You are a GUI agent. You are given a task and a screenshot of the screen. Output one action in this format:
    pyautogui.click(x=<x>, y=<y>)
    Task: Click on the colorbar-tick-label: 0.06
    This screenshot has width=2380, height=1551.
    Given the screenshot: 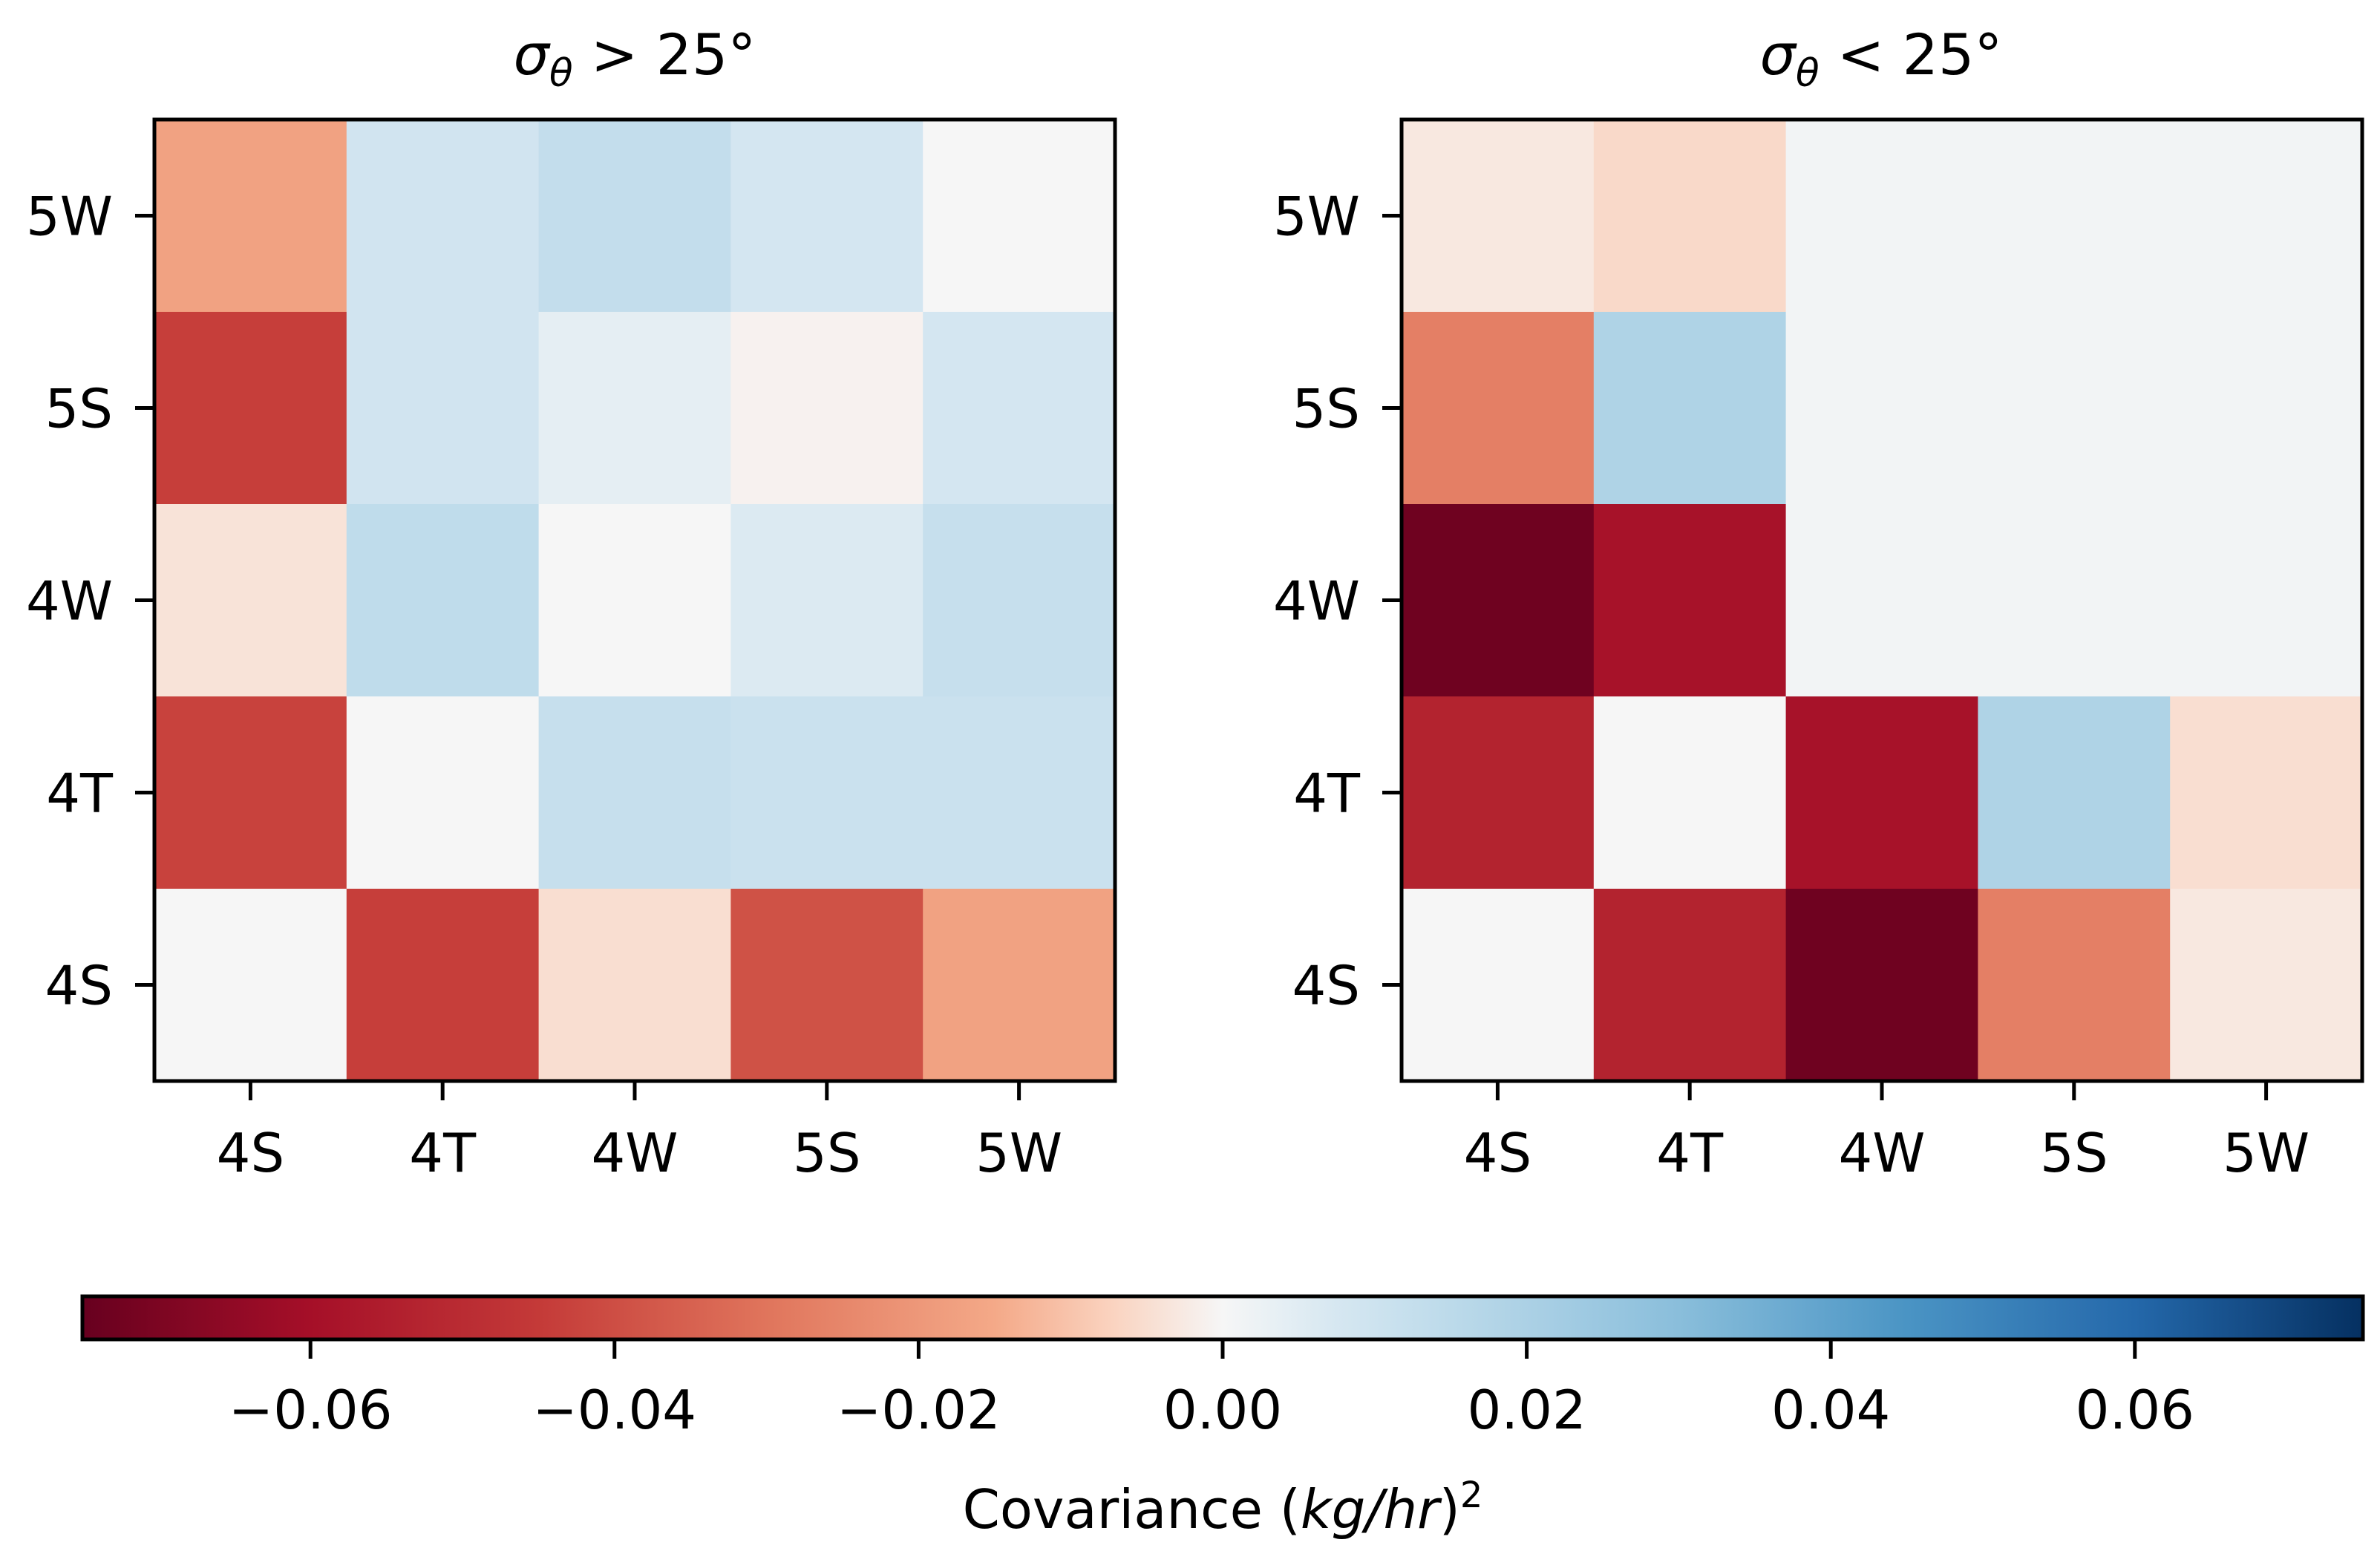 What is the action you would take?
    pyautogui.click(x=2135, y=1410)
    